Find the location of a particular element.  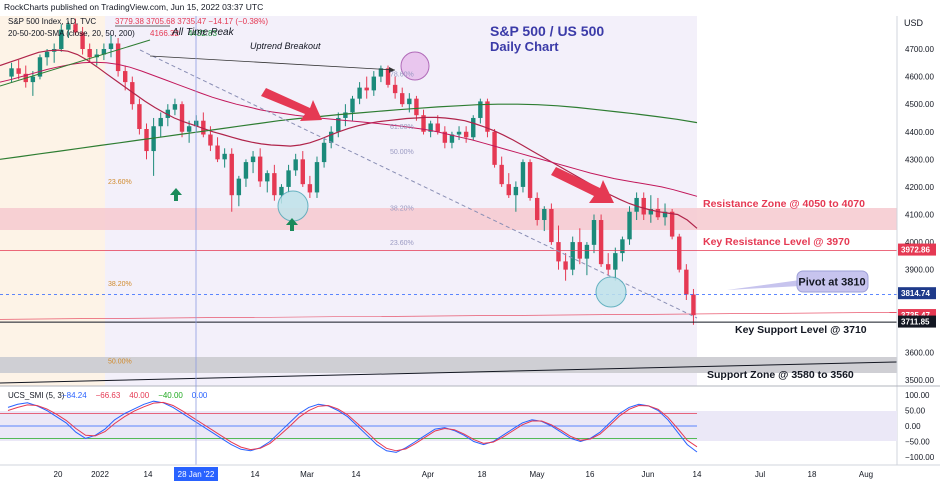

chart-title: S&P 500 / US 500 is located at coordinates (547, 31).